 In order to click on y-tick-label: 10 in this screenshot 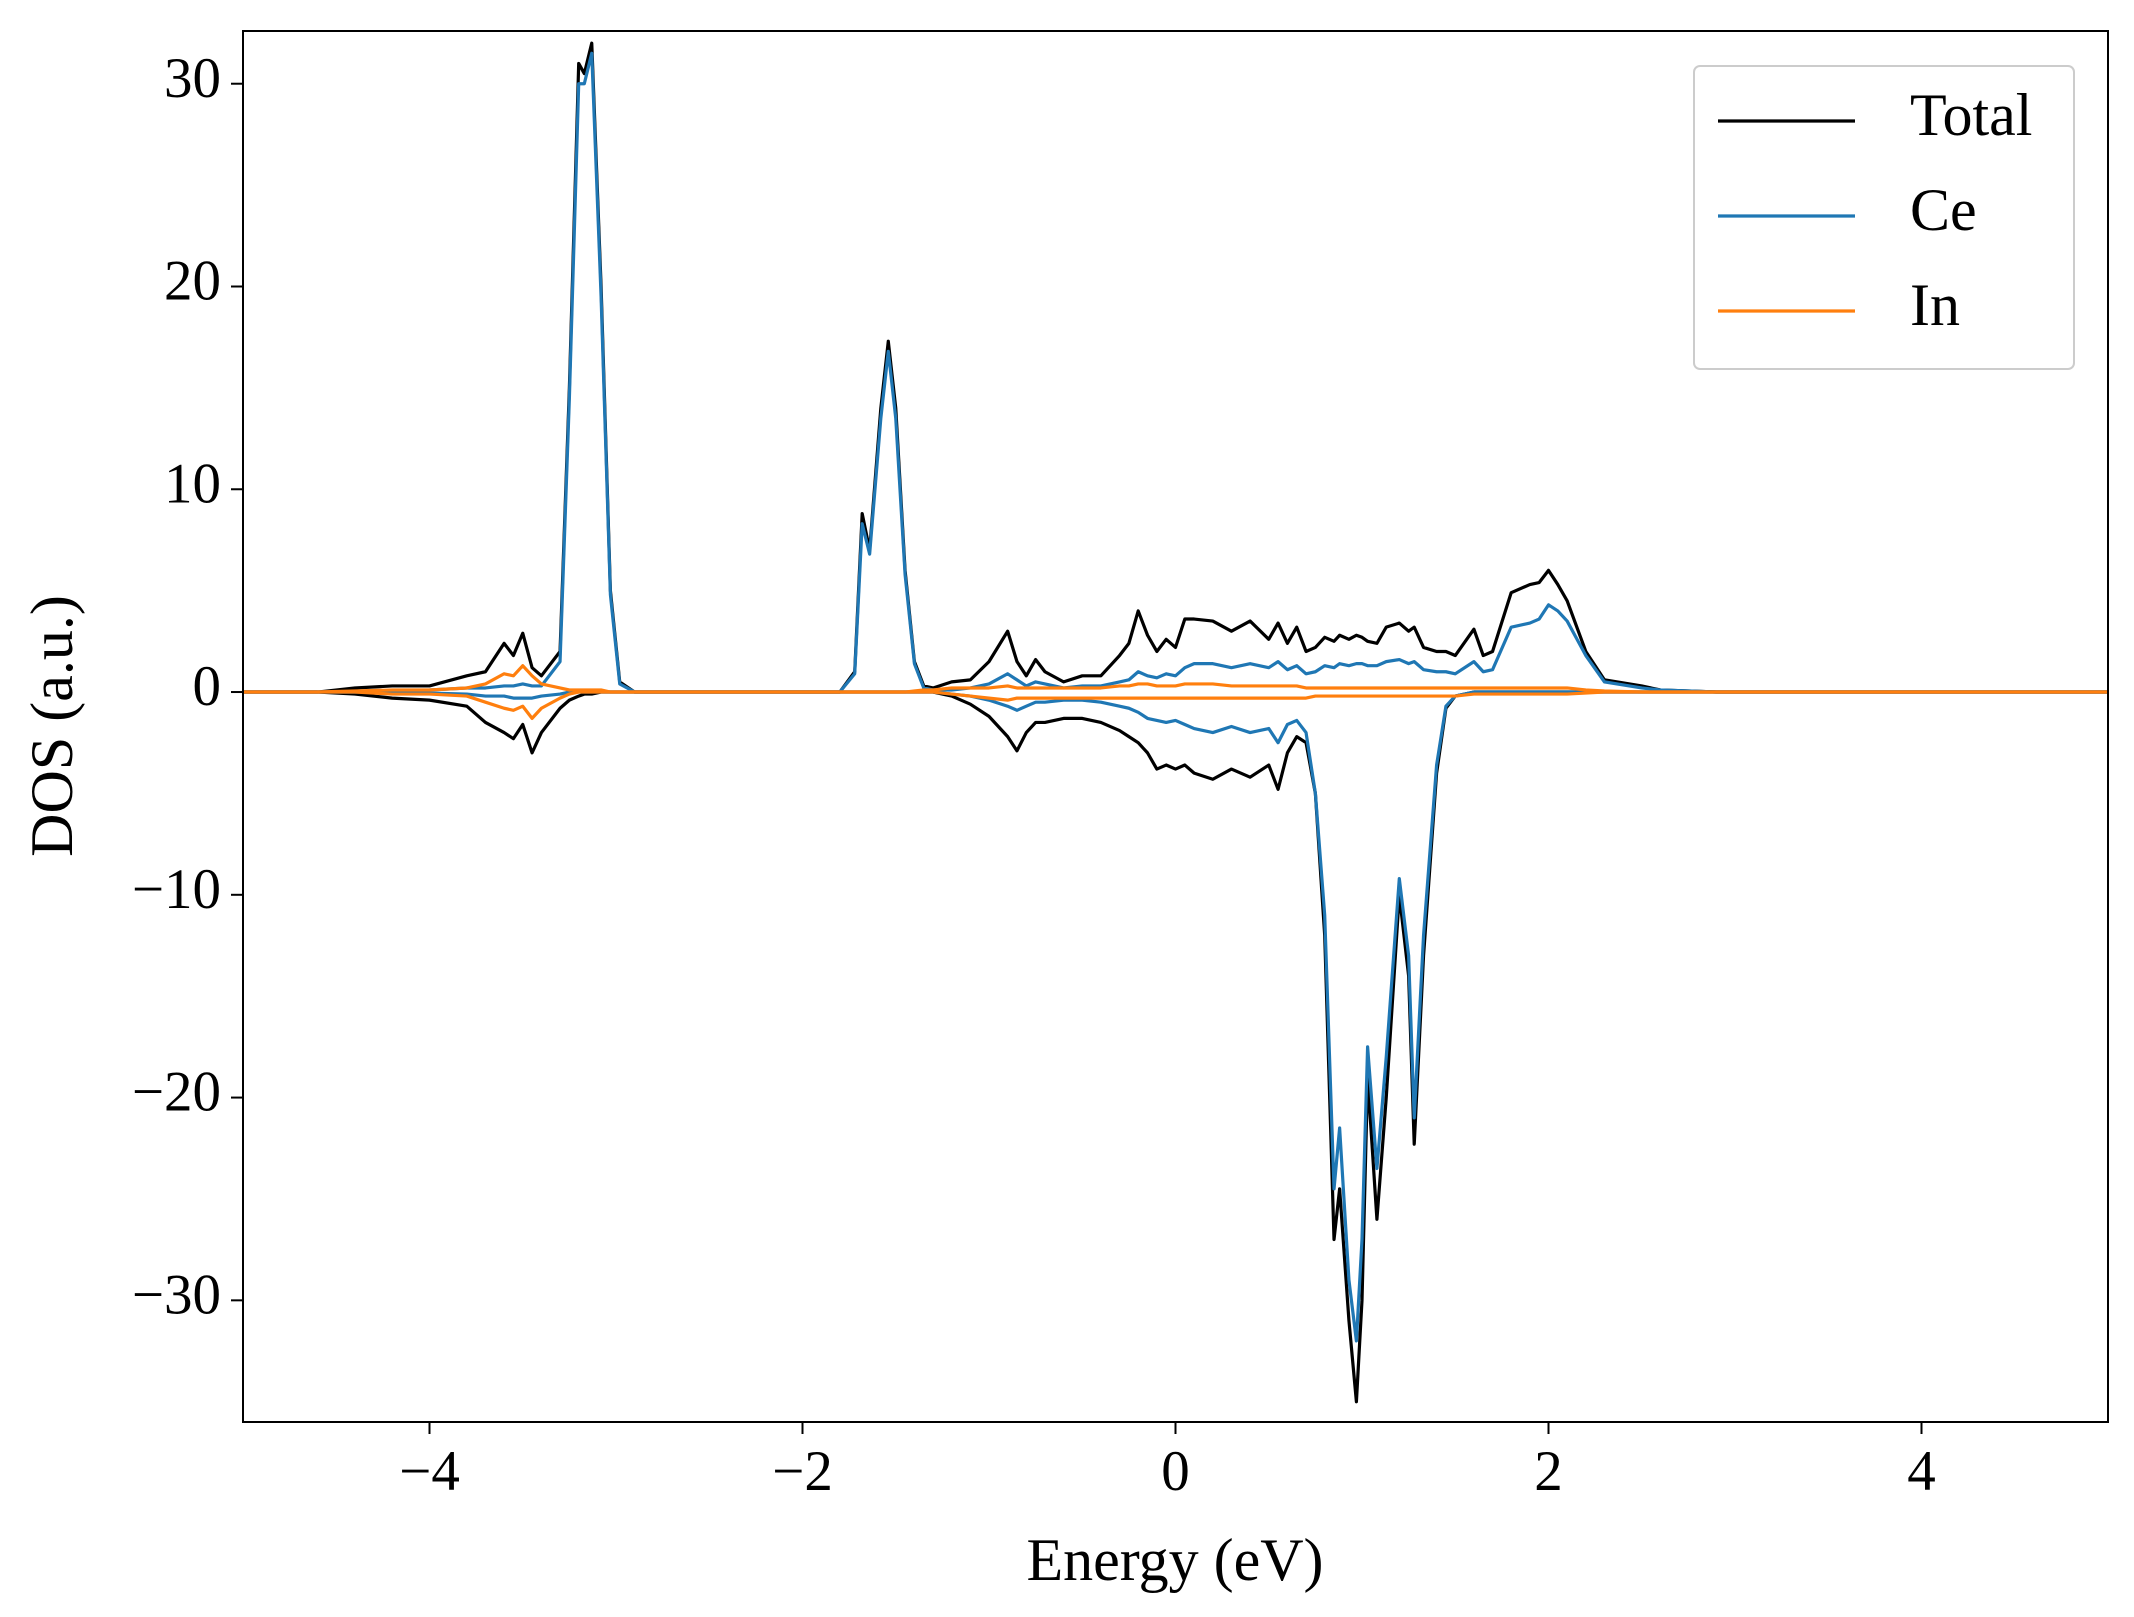, I will do `click(192, 483)`.